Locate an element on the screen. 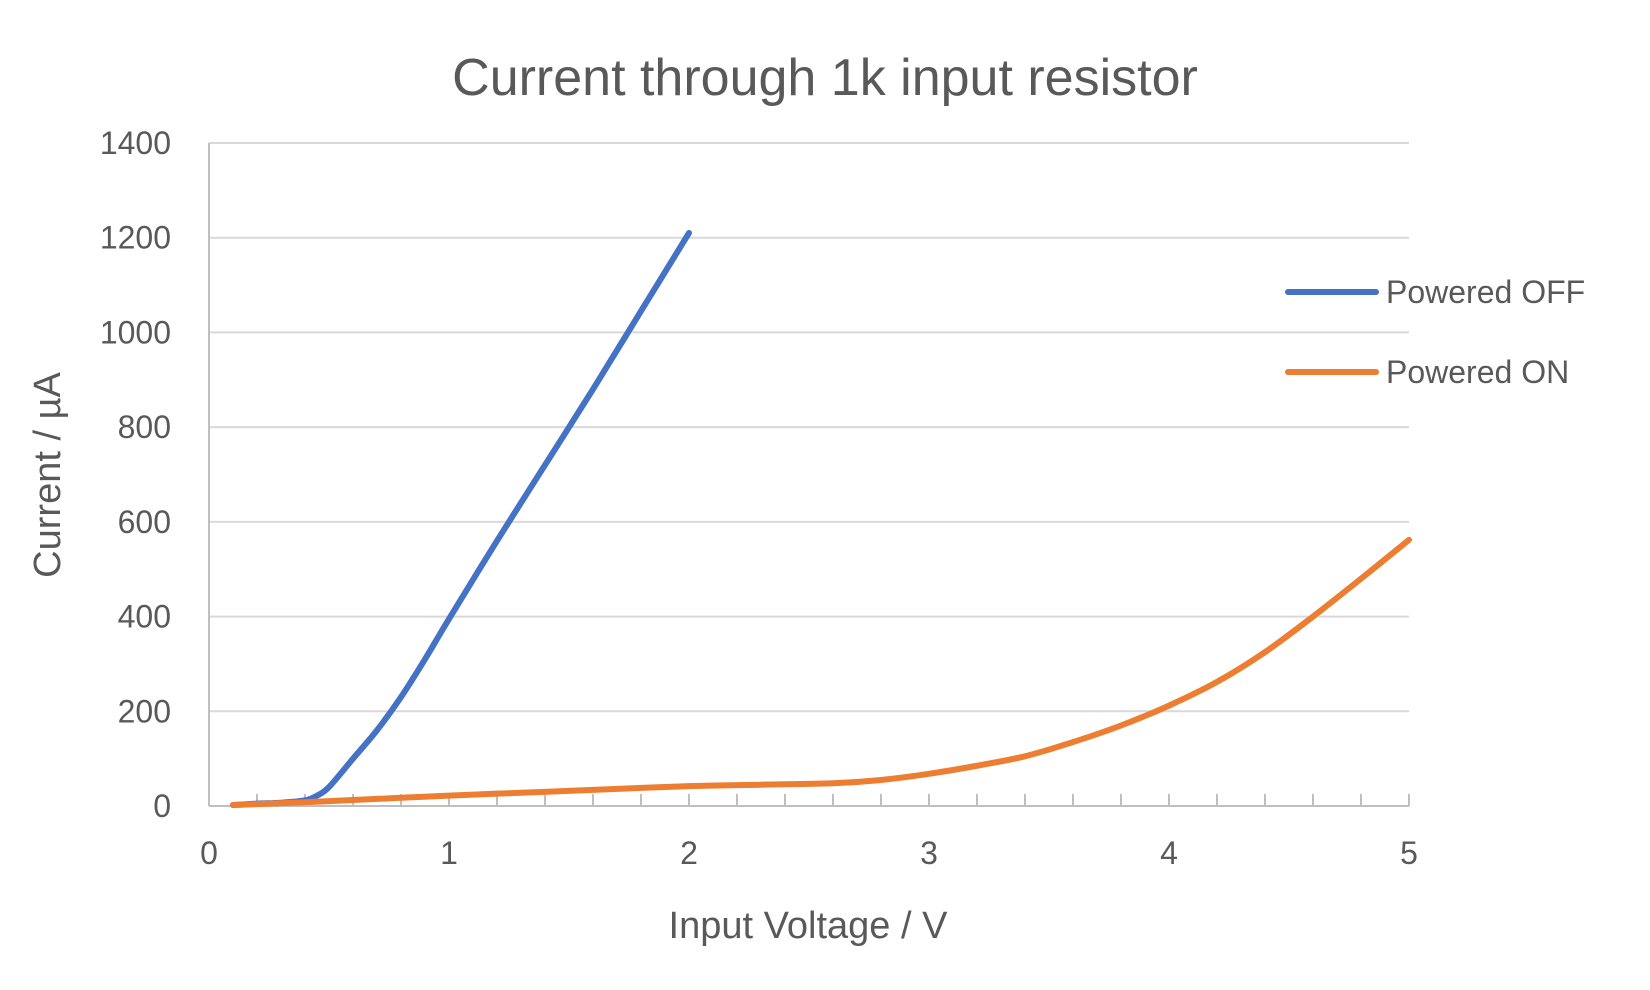  y-tick-label: 0 is located at coordinates (162, 806).